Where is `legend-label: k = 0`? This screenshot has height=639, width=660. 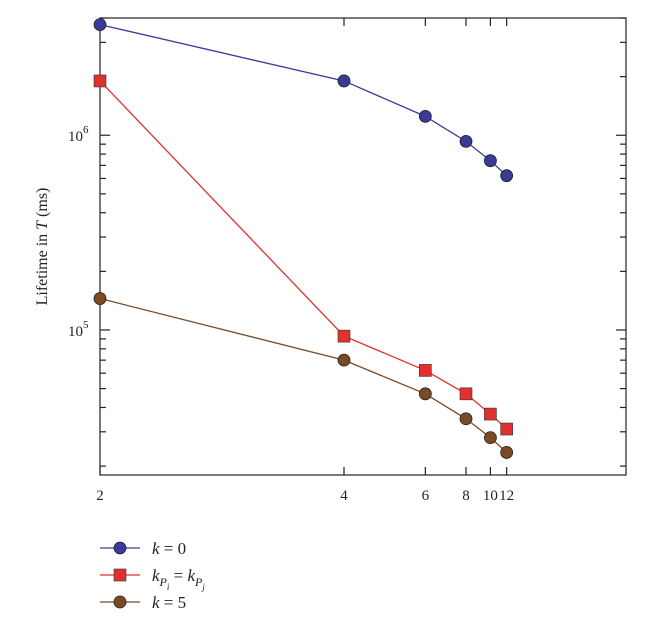 legend-label: k = 0 is located at coordinates (169, 548).